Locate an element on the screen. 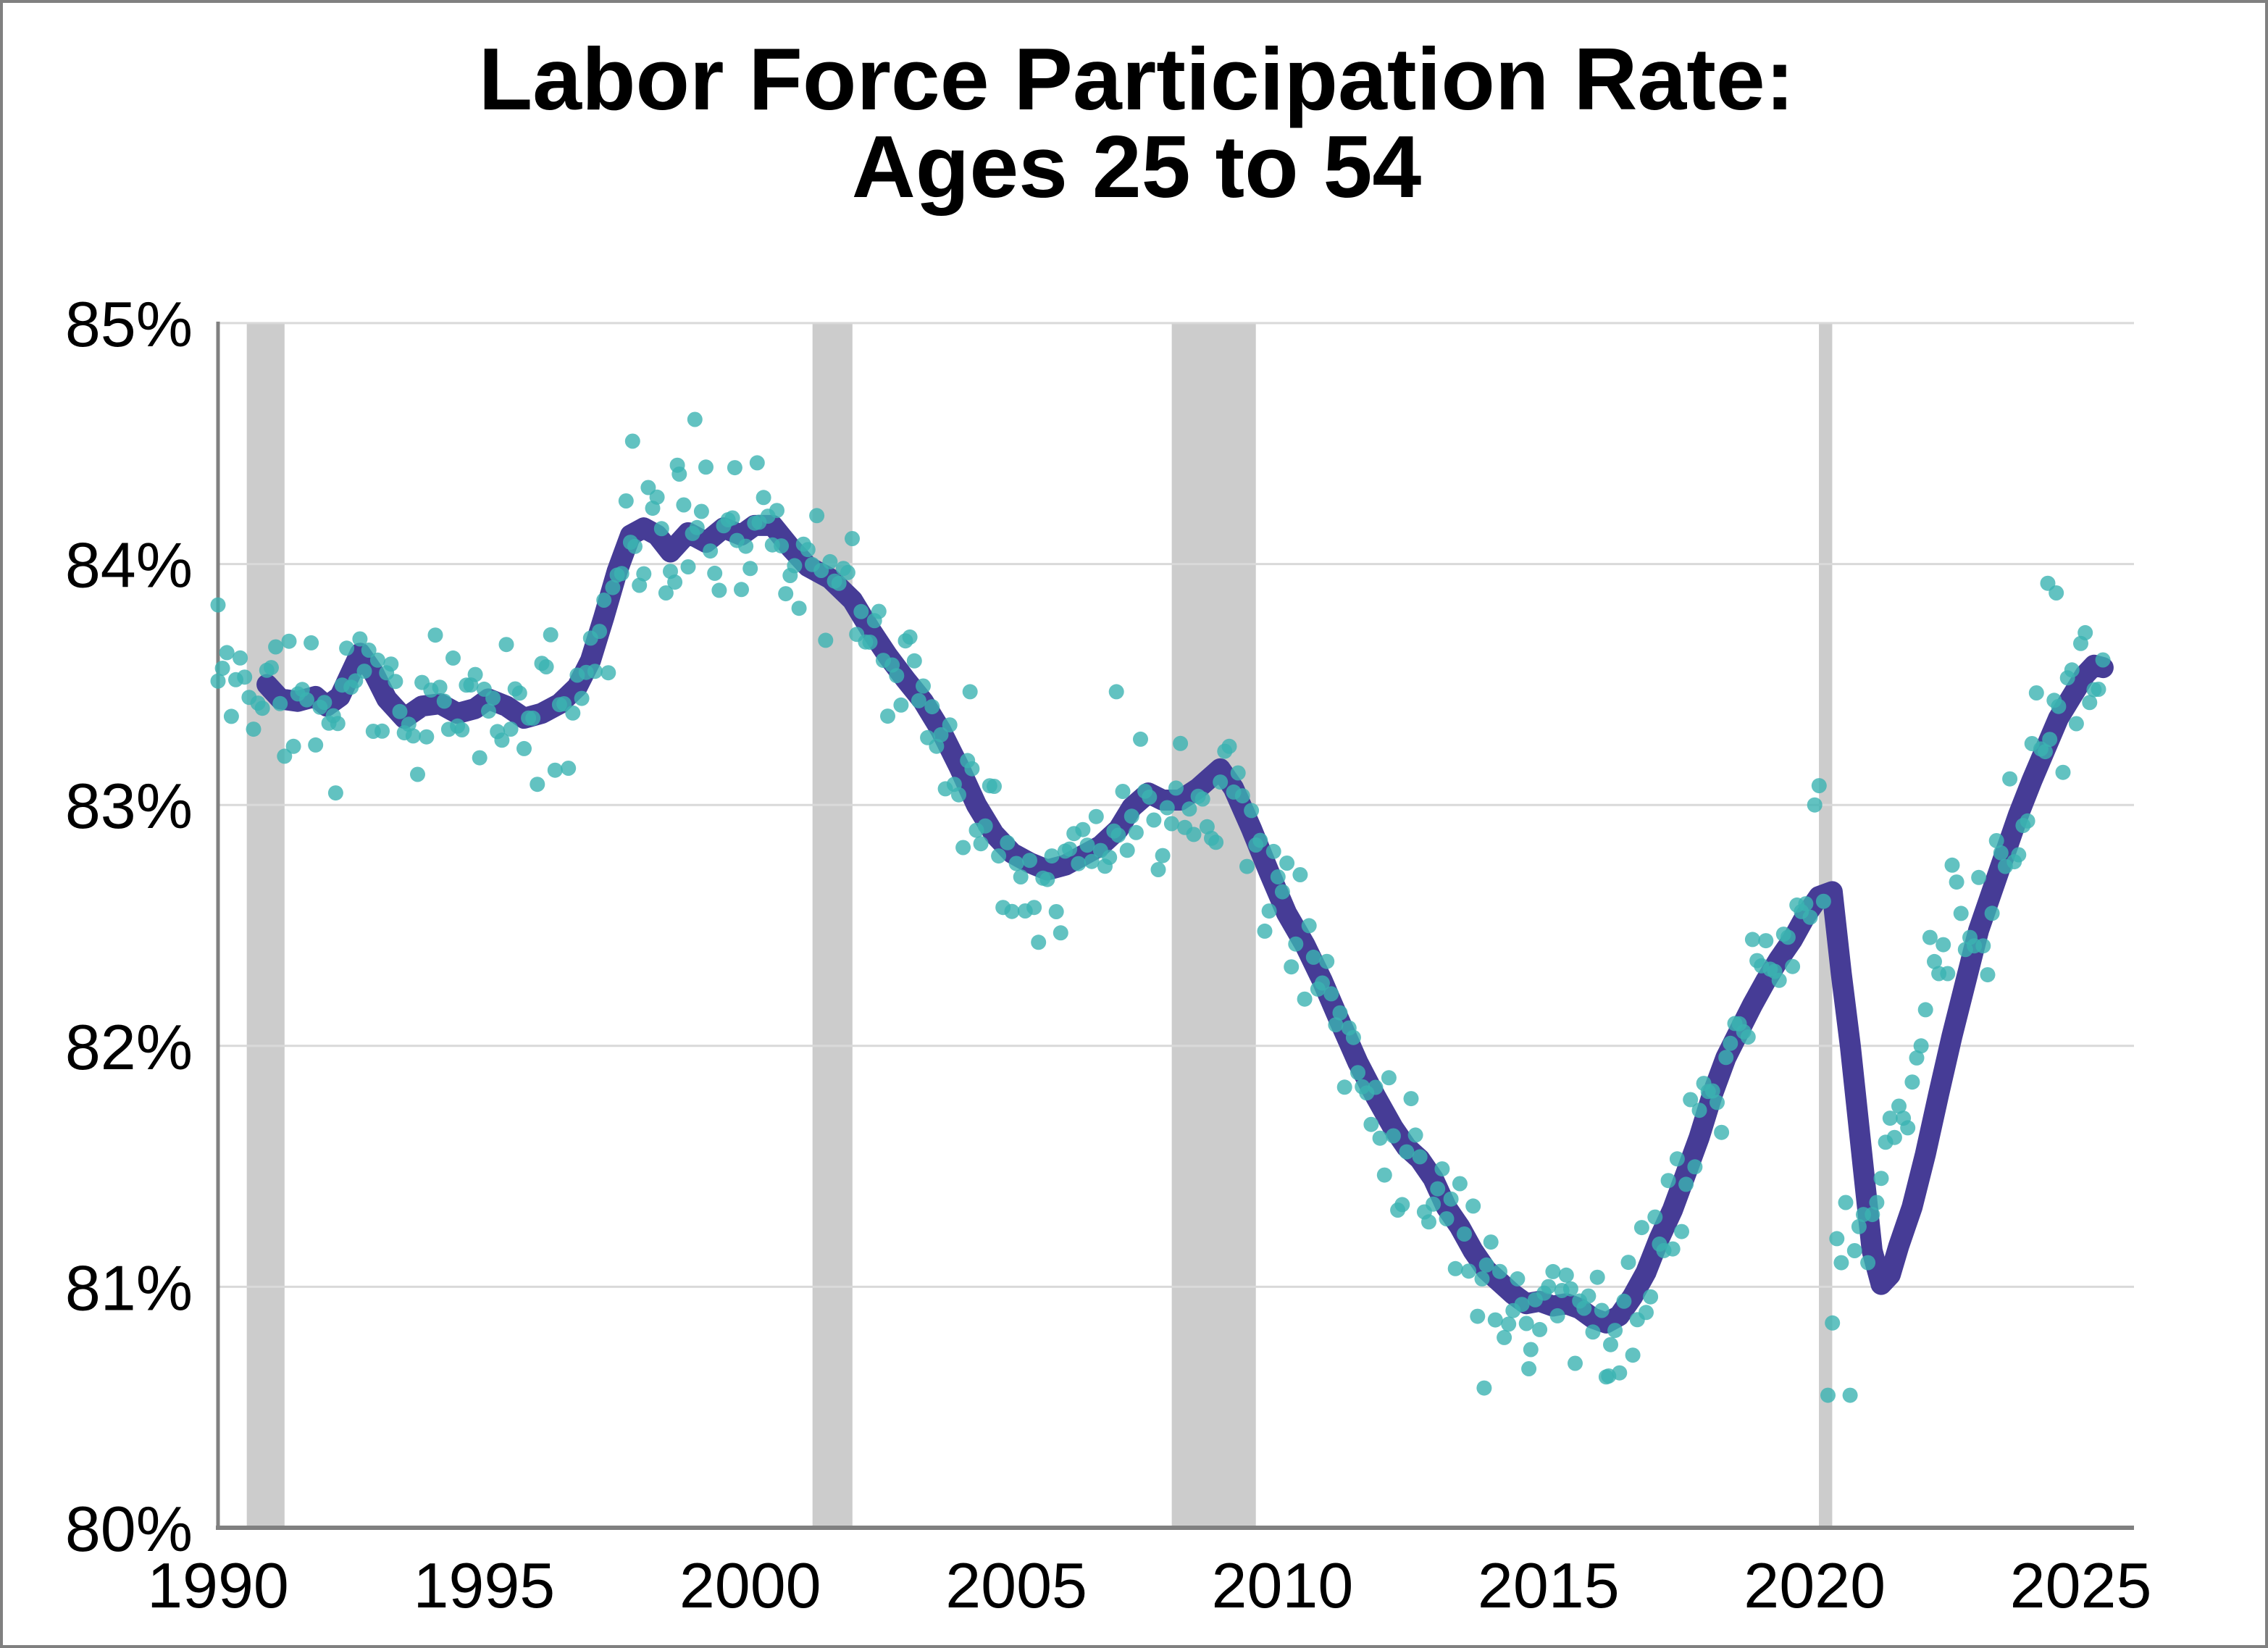  x-tick-label: 2010 is located at coordinates (1283, 1585).